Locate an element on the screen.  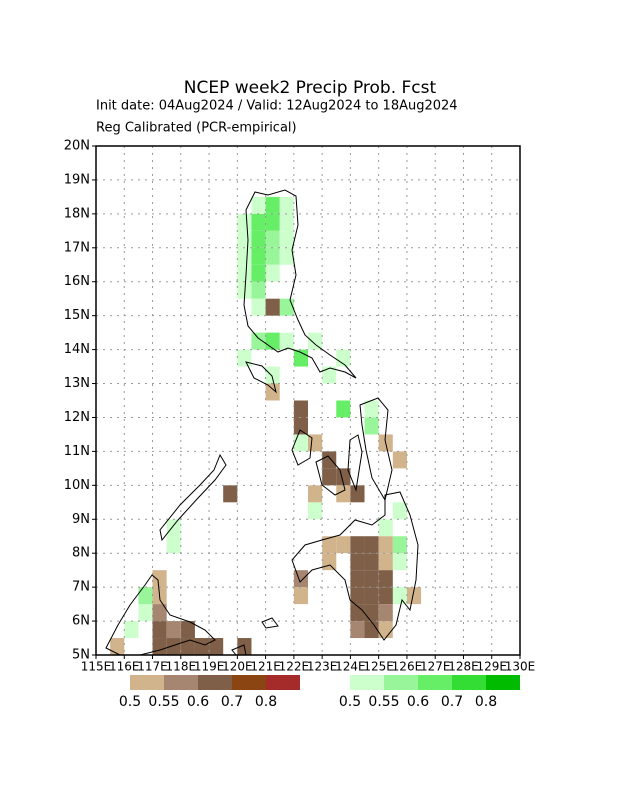
y-tick-label: 17N is located at coordinates (77, 247).